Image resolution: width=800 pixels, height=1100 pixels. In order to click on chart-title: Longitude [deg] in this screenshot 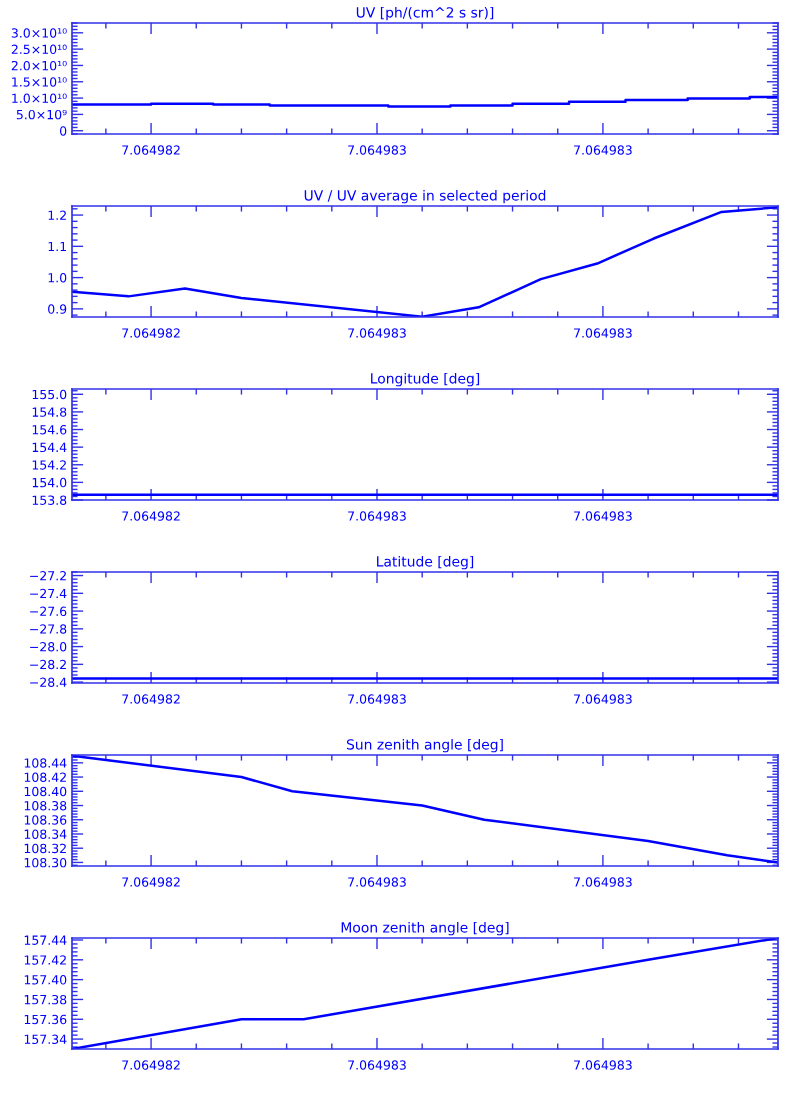, I will do `click(425, 379)`.